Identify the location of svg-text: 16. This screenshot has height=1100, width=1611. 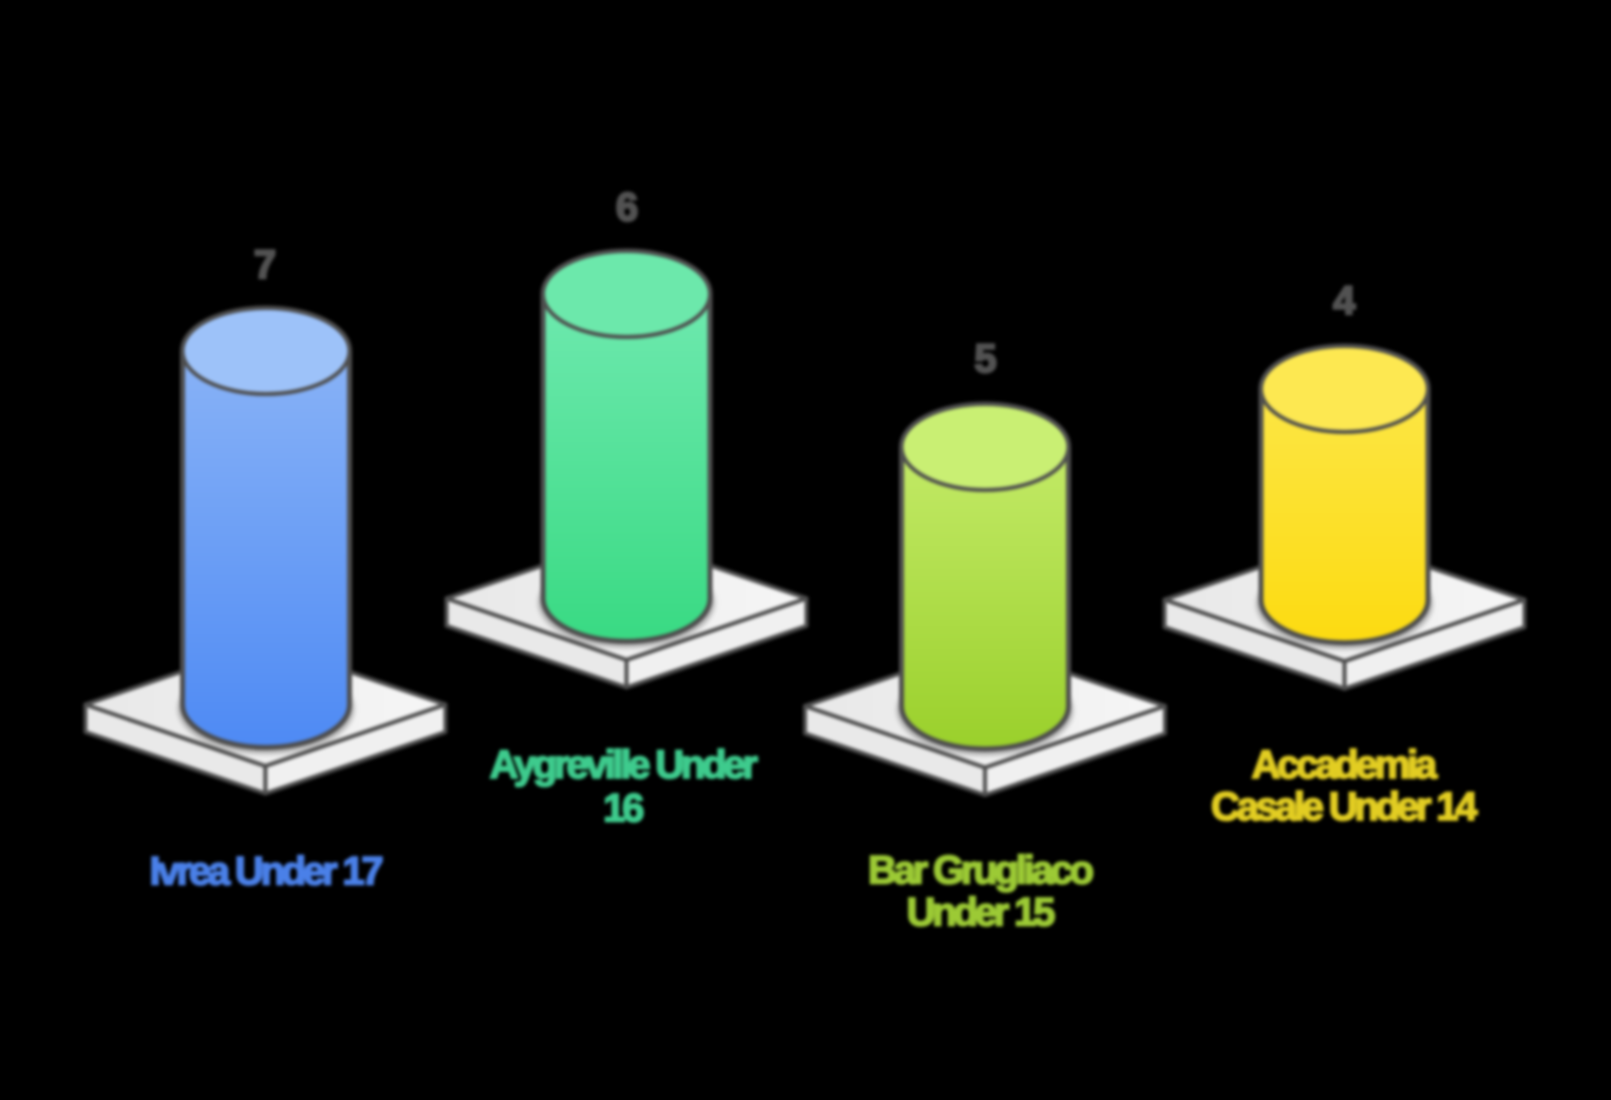
(623, 808).